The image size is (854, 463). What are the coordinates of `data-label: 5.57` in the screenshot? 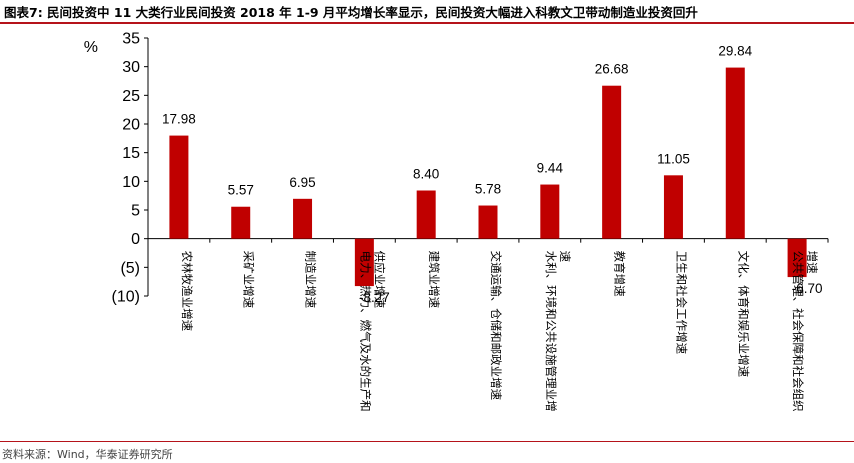 It's located at (241, 190).